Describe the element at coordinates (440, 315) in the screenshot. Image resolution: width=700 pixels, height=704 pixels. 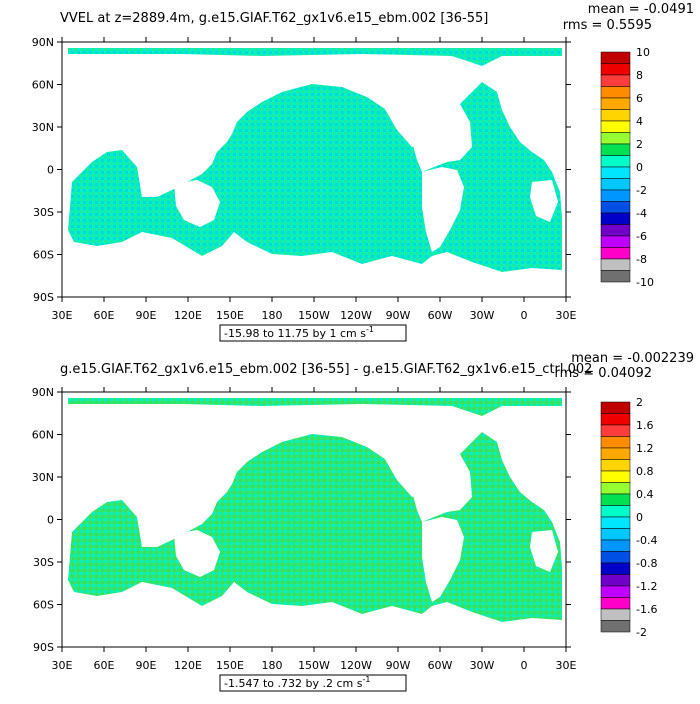
I see `lon-tick-label: 60W` at that location.